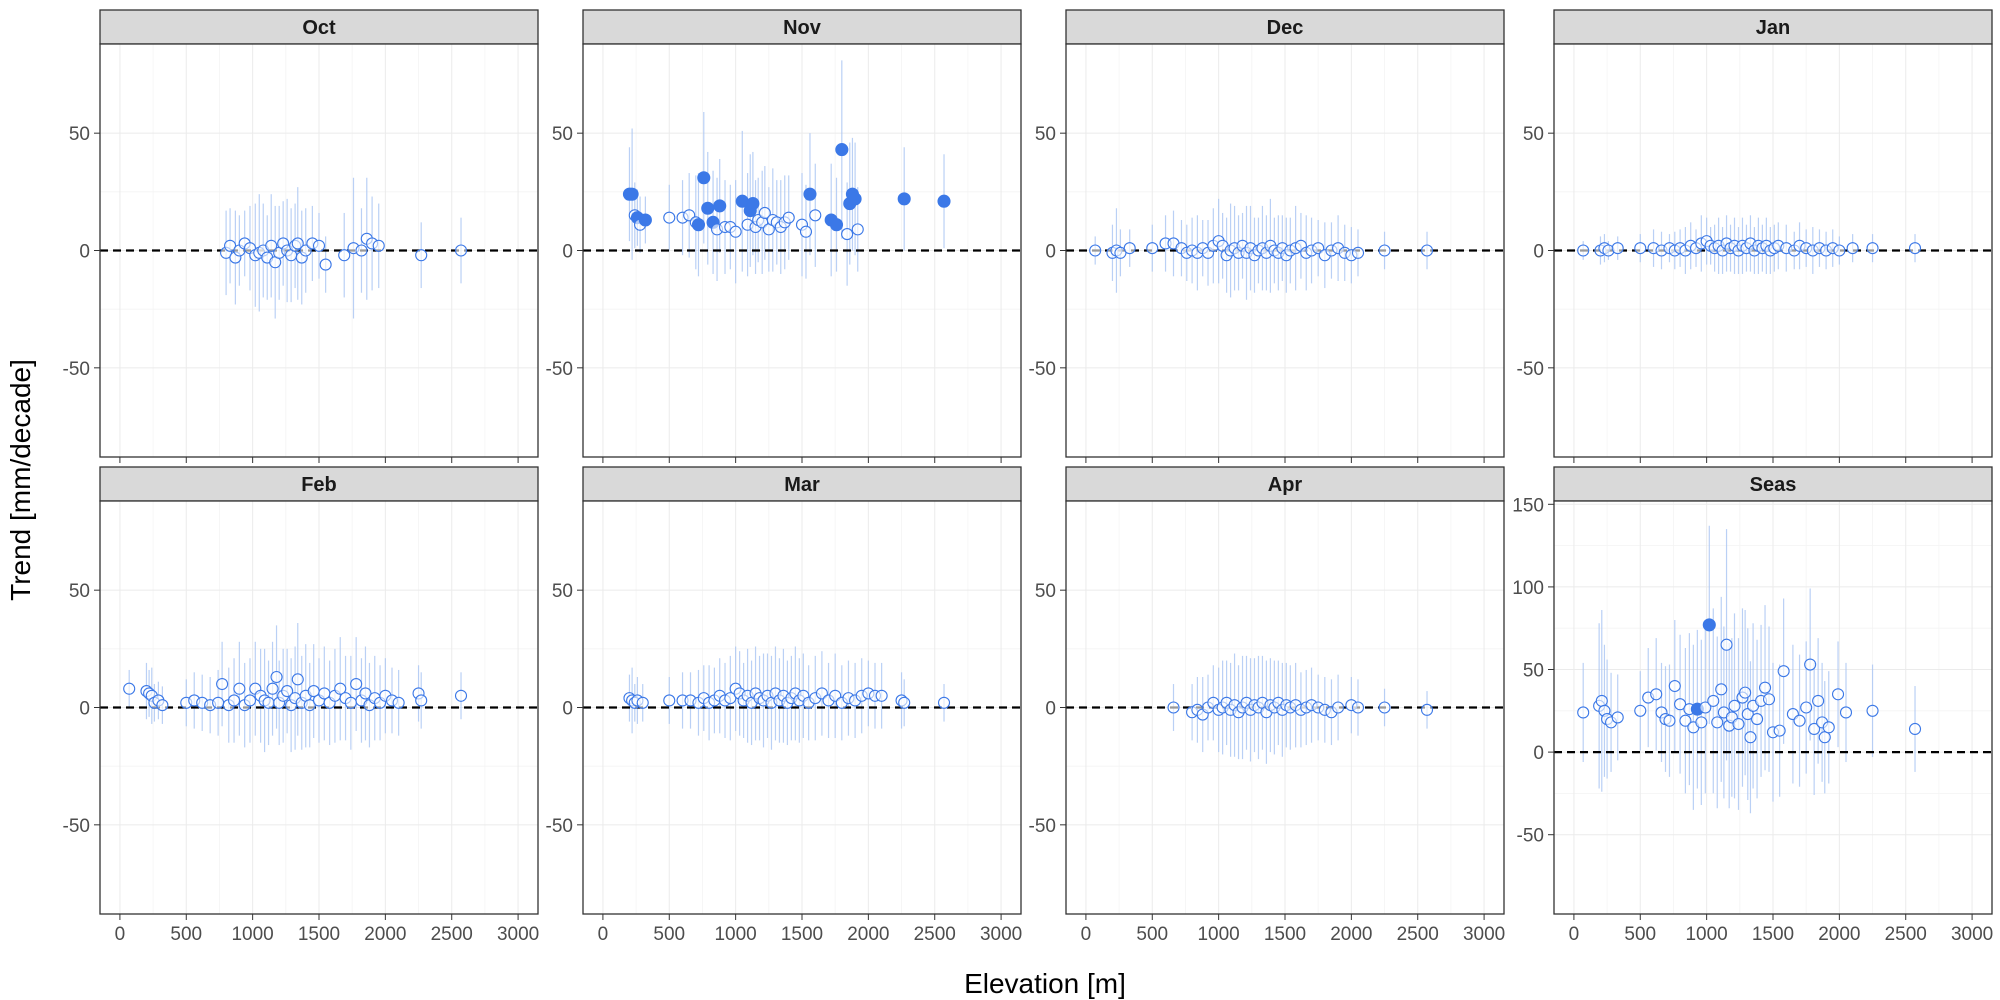  What do you see at coordinates (1045, 983) in the screenshot?
I see `x-axis-title: Elevation [m]` at bounding box center [1045, 983].